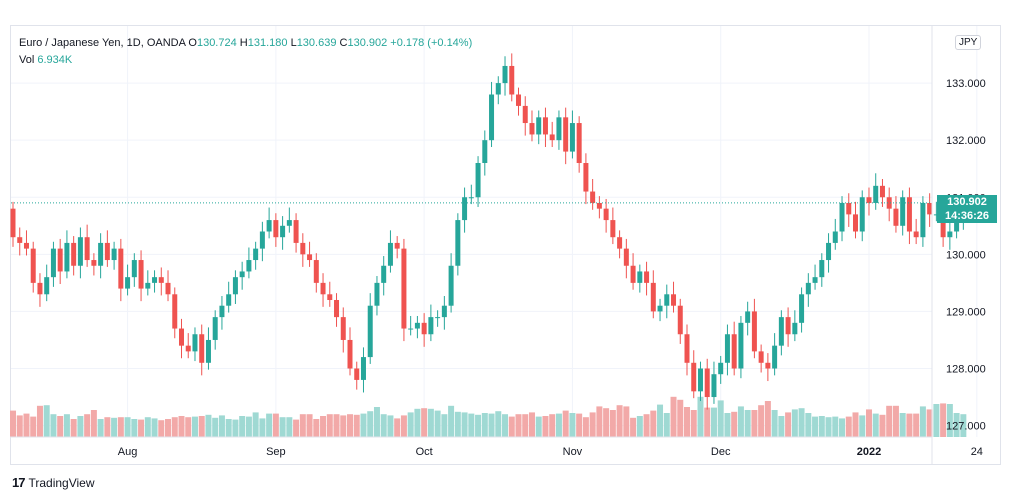  Describe the element at coordinates (53, 482) in the screenshot. I see `footer: 17 TradingView` at that location.